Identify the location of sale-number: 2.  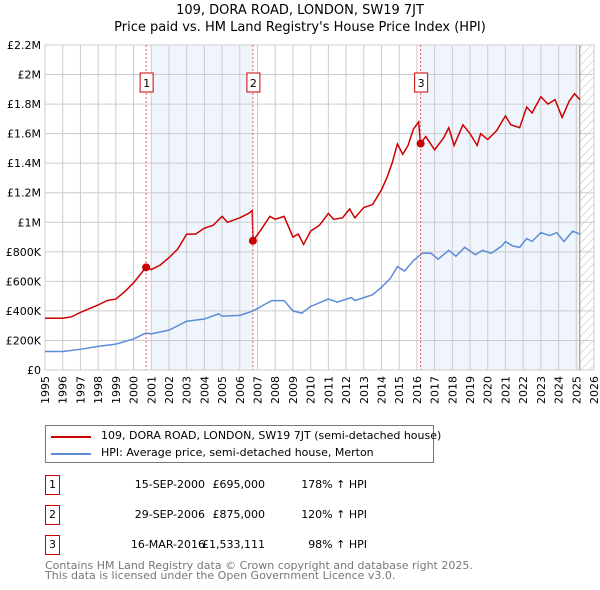
(52, 515).